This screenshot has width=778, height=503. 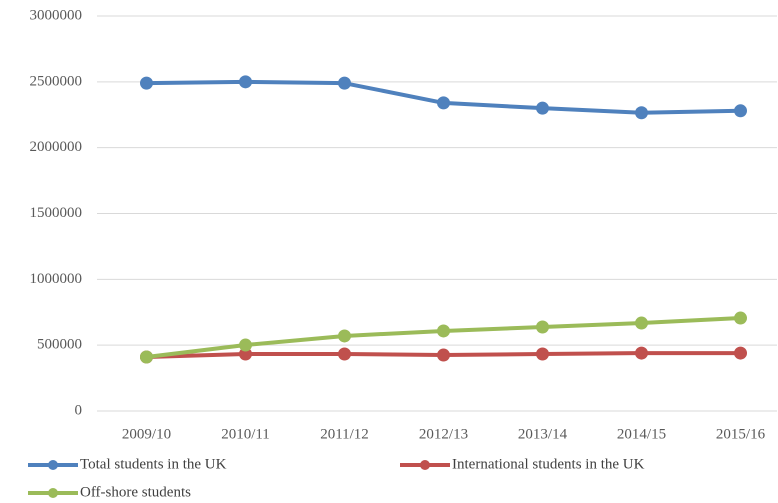 I want to click on y-tick-label: 0, so click(x=79, y=410).